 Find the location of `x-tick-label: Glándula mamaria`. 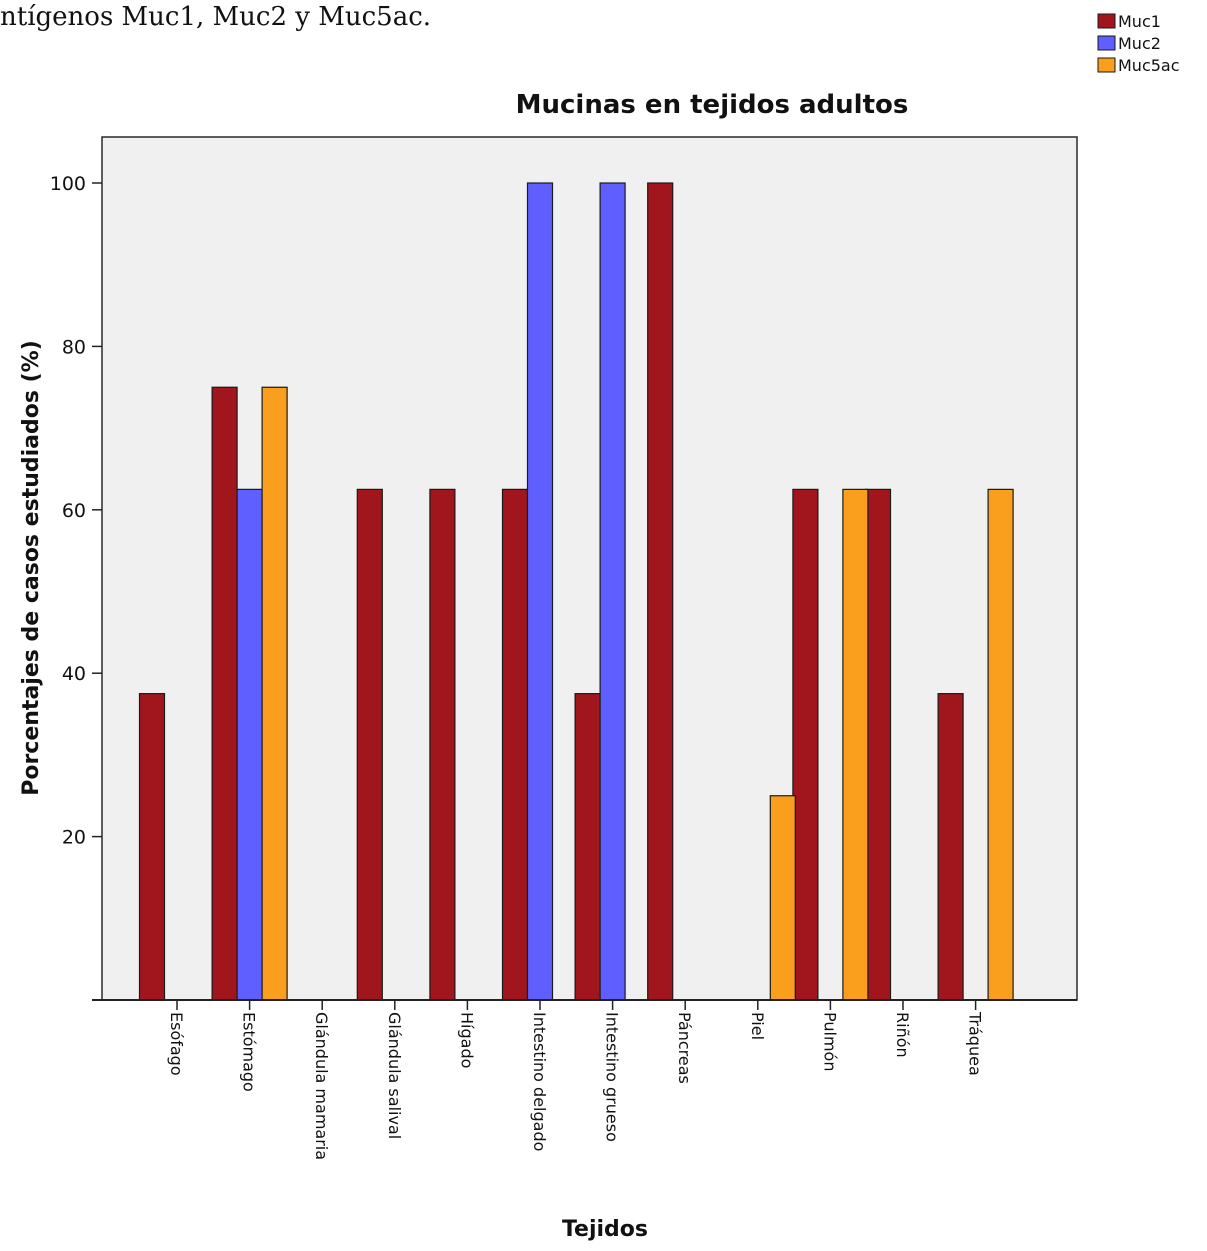

x-tick-label: Glándula mamaria is located at coordinates (321, 1086).